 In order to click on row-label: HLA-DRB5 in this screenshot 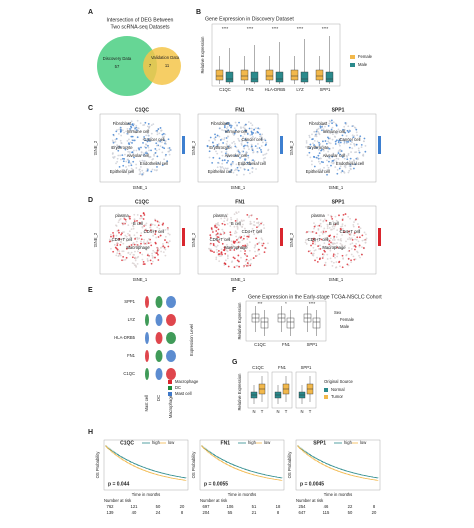, I will do `click(124, 337)`.